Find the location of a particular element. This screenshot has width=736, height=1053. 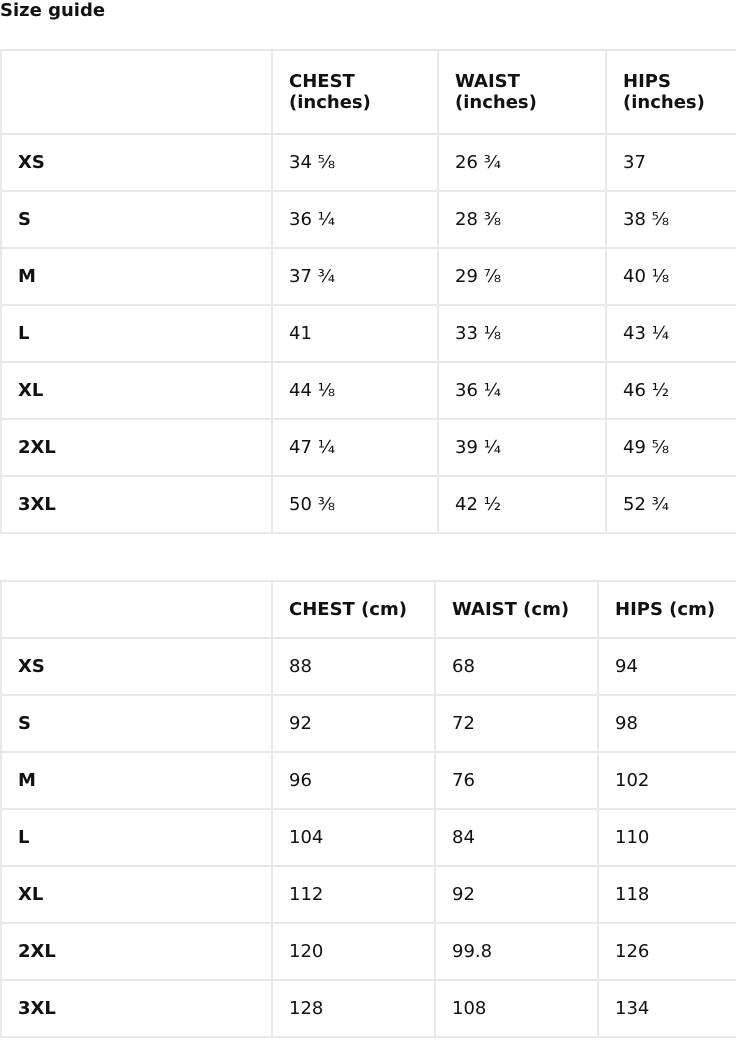

measurement-cell: 68 is located at coordinates (516, 666).